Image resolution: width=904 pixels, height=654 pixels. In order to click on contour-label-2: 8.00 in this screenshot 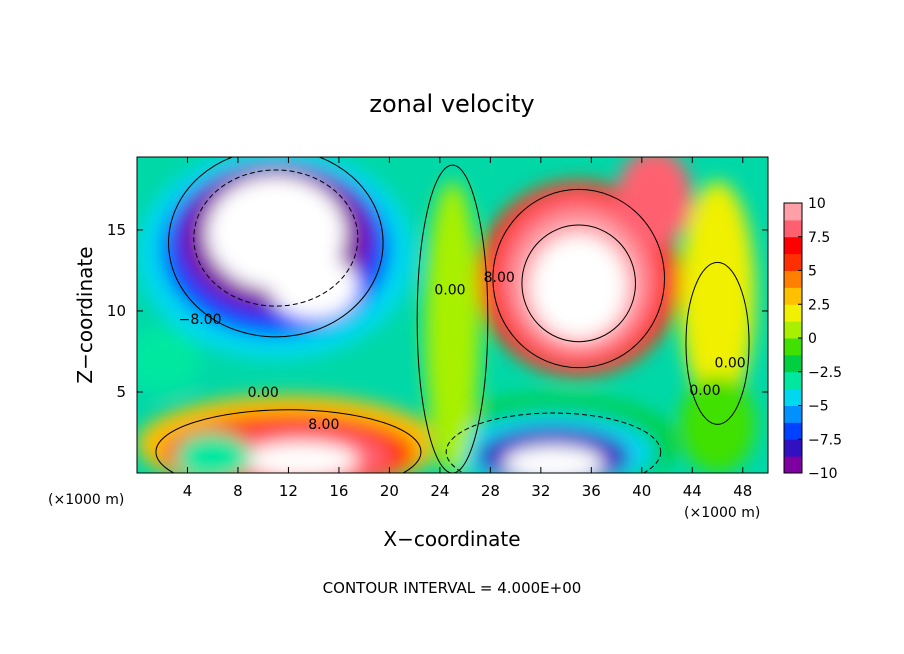, I will do `click(323, 425)`.